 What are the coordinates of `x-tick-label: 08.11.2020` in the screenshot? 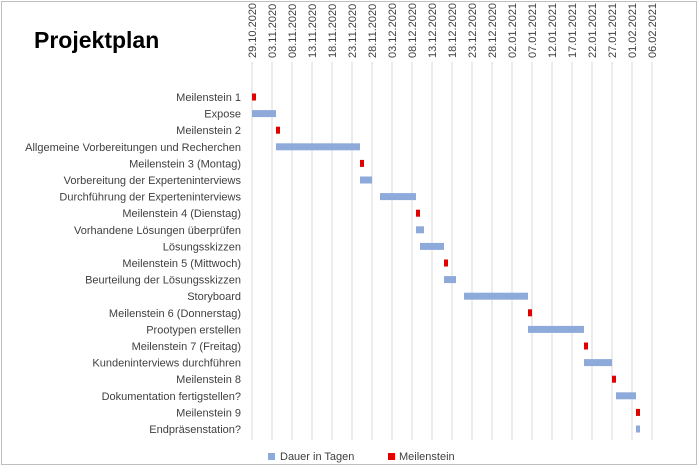 It's located at (293, 31).